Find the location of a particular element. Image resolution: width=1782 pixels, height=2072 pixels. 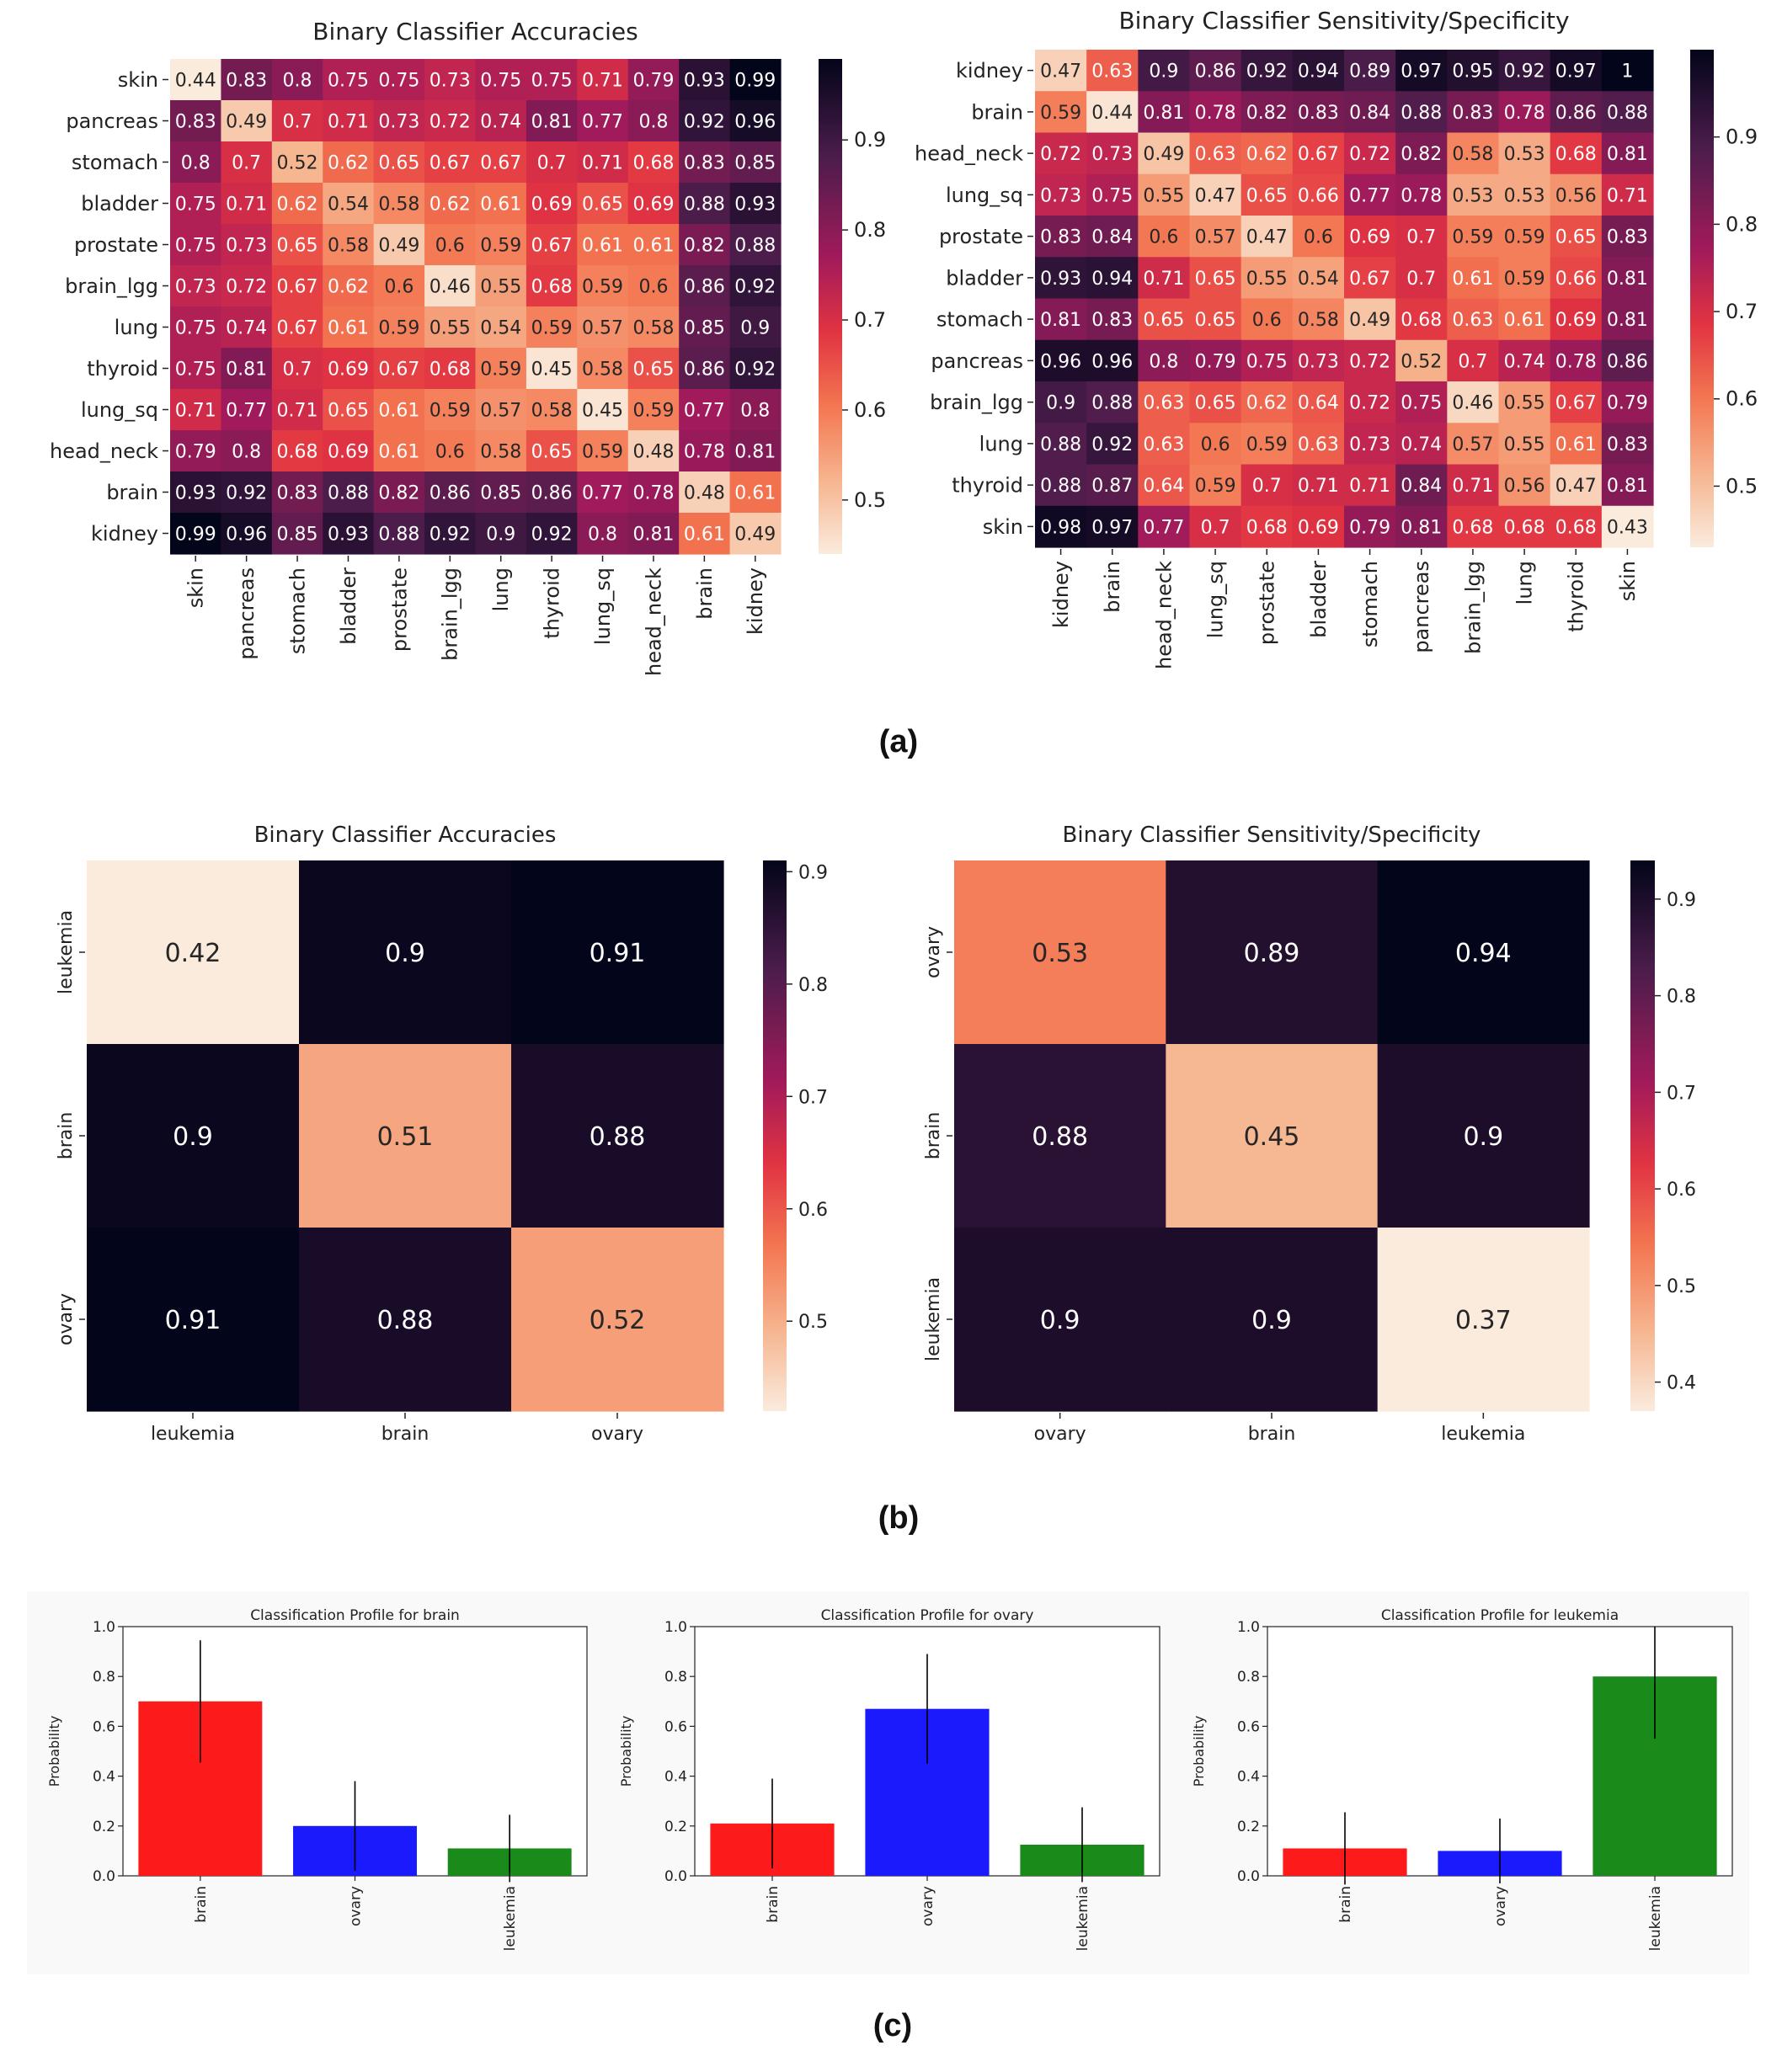

x-tick-label: stomach is located at coordinates (1370, 604).